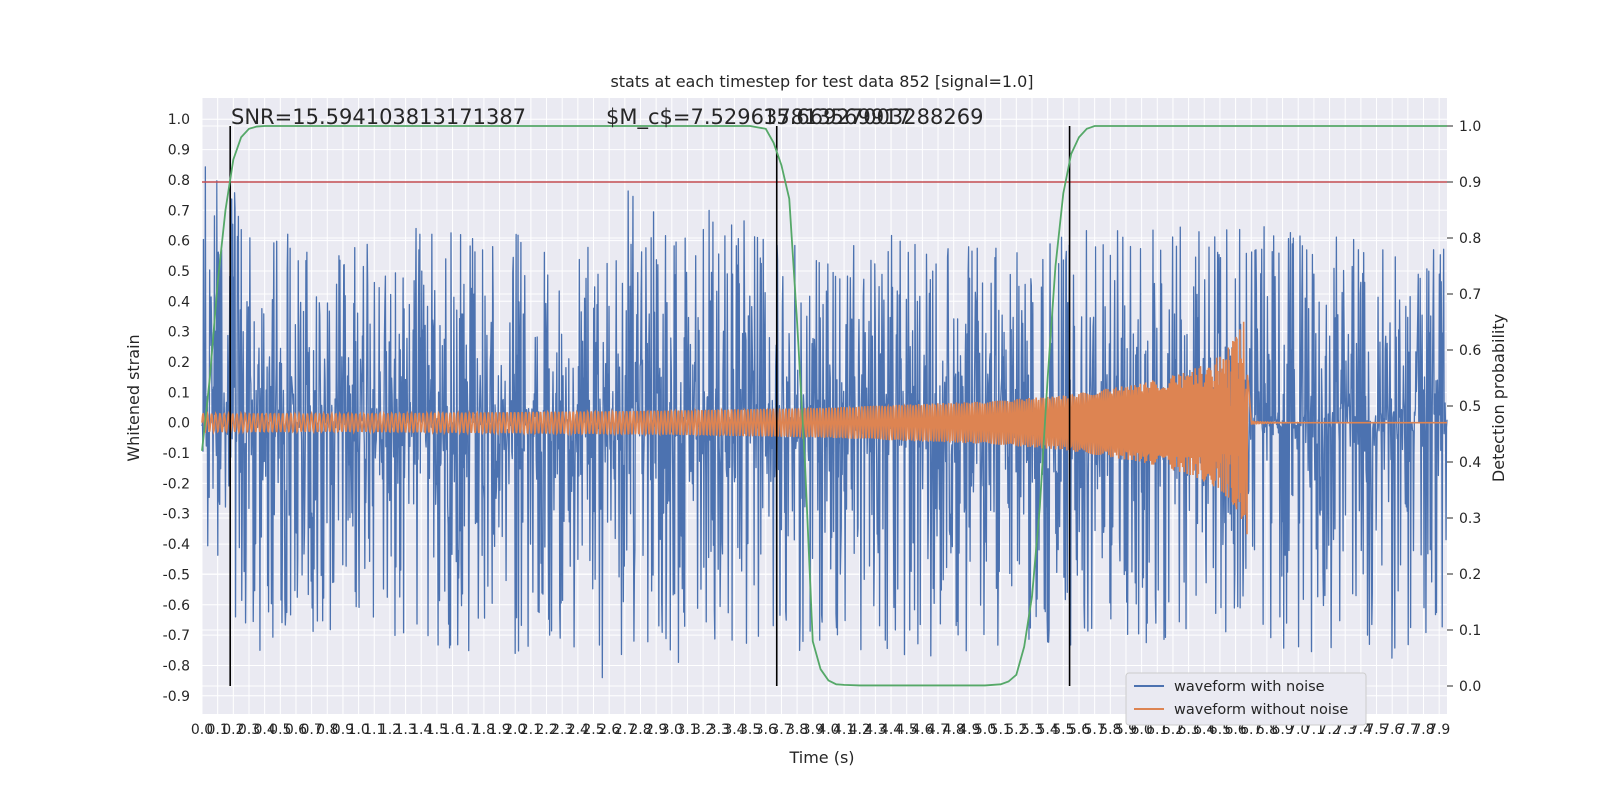 This screenshot has height=800, width=1600. Describe the element at coordinates (249, 730) in the screenshot. I see `x-tick-label: 0.3` at that location.